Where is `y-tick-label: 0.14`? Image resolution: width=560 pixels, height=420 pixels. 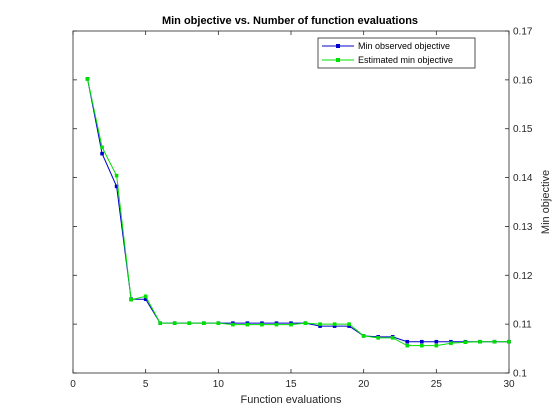
y-tick-label: 0.14 is located at coordinates (523, 178).